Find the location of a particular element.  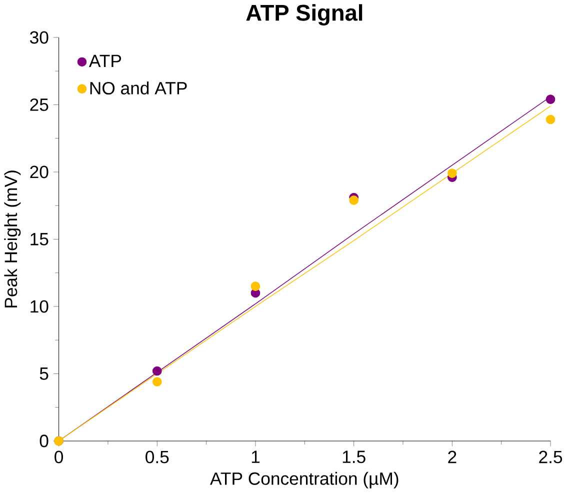

x-tick-label: 1.5 is located at coordinates (354, 457).